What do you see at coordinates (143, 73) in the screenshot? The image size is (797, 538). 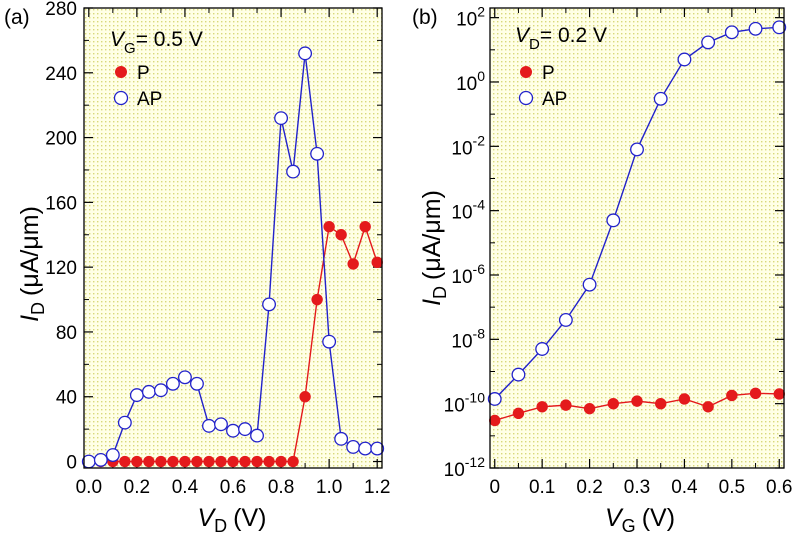 I see `panel-a-legend-p-label: P` at bounding box center [143, 73].